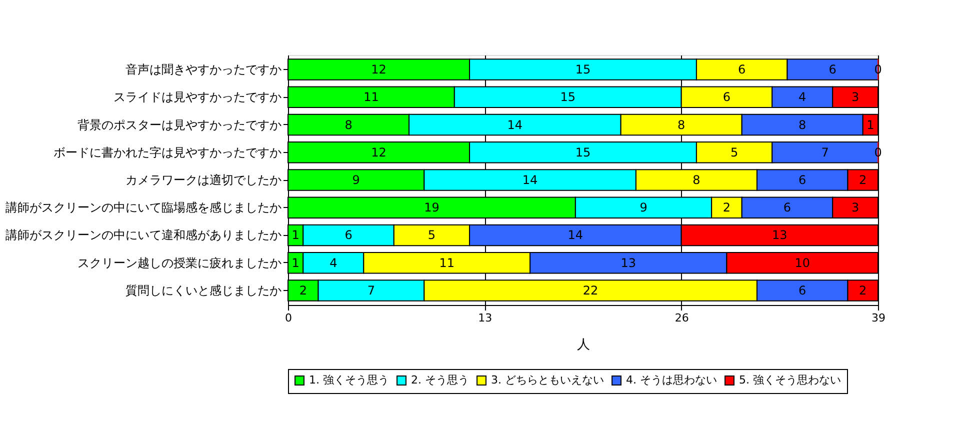  What do you see at coordinates (681, 318) in the screenshot?
I see `x-tick-label: 26` at bounding box center [681, 318].